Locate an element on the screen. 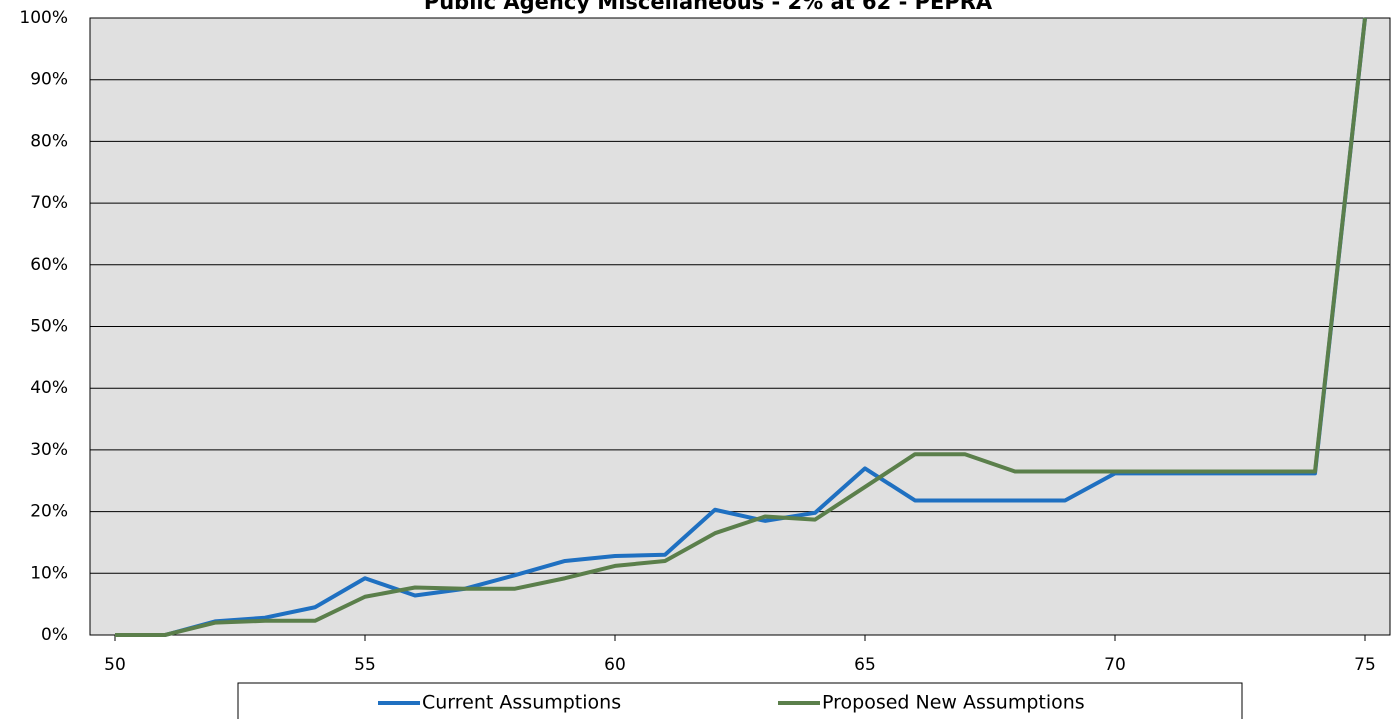 This screenshot has width=1393, height=719. y-tick-label: 70% is located at coordinates (49, 203).